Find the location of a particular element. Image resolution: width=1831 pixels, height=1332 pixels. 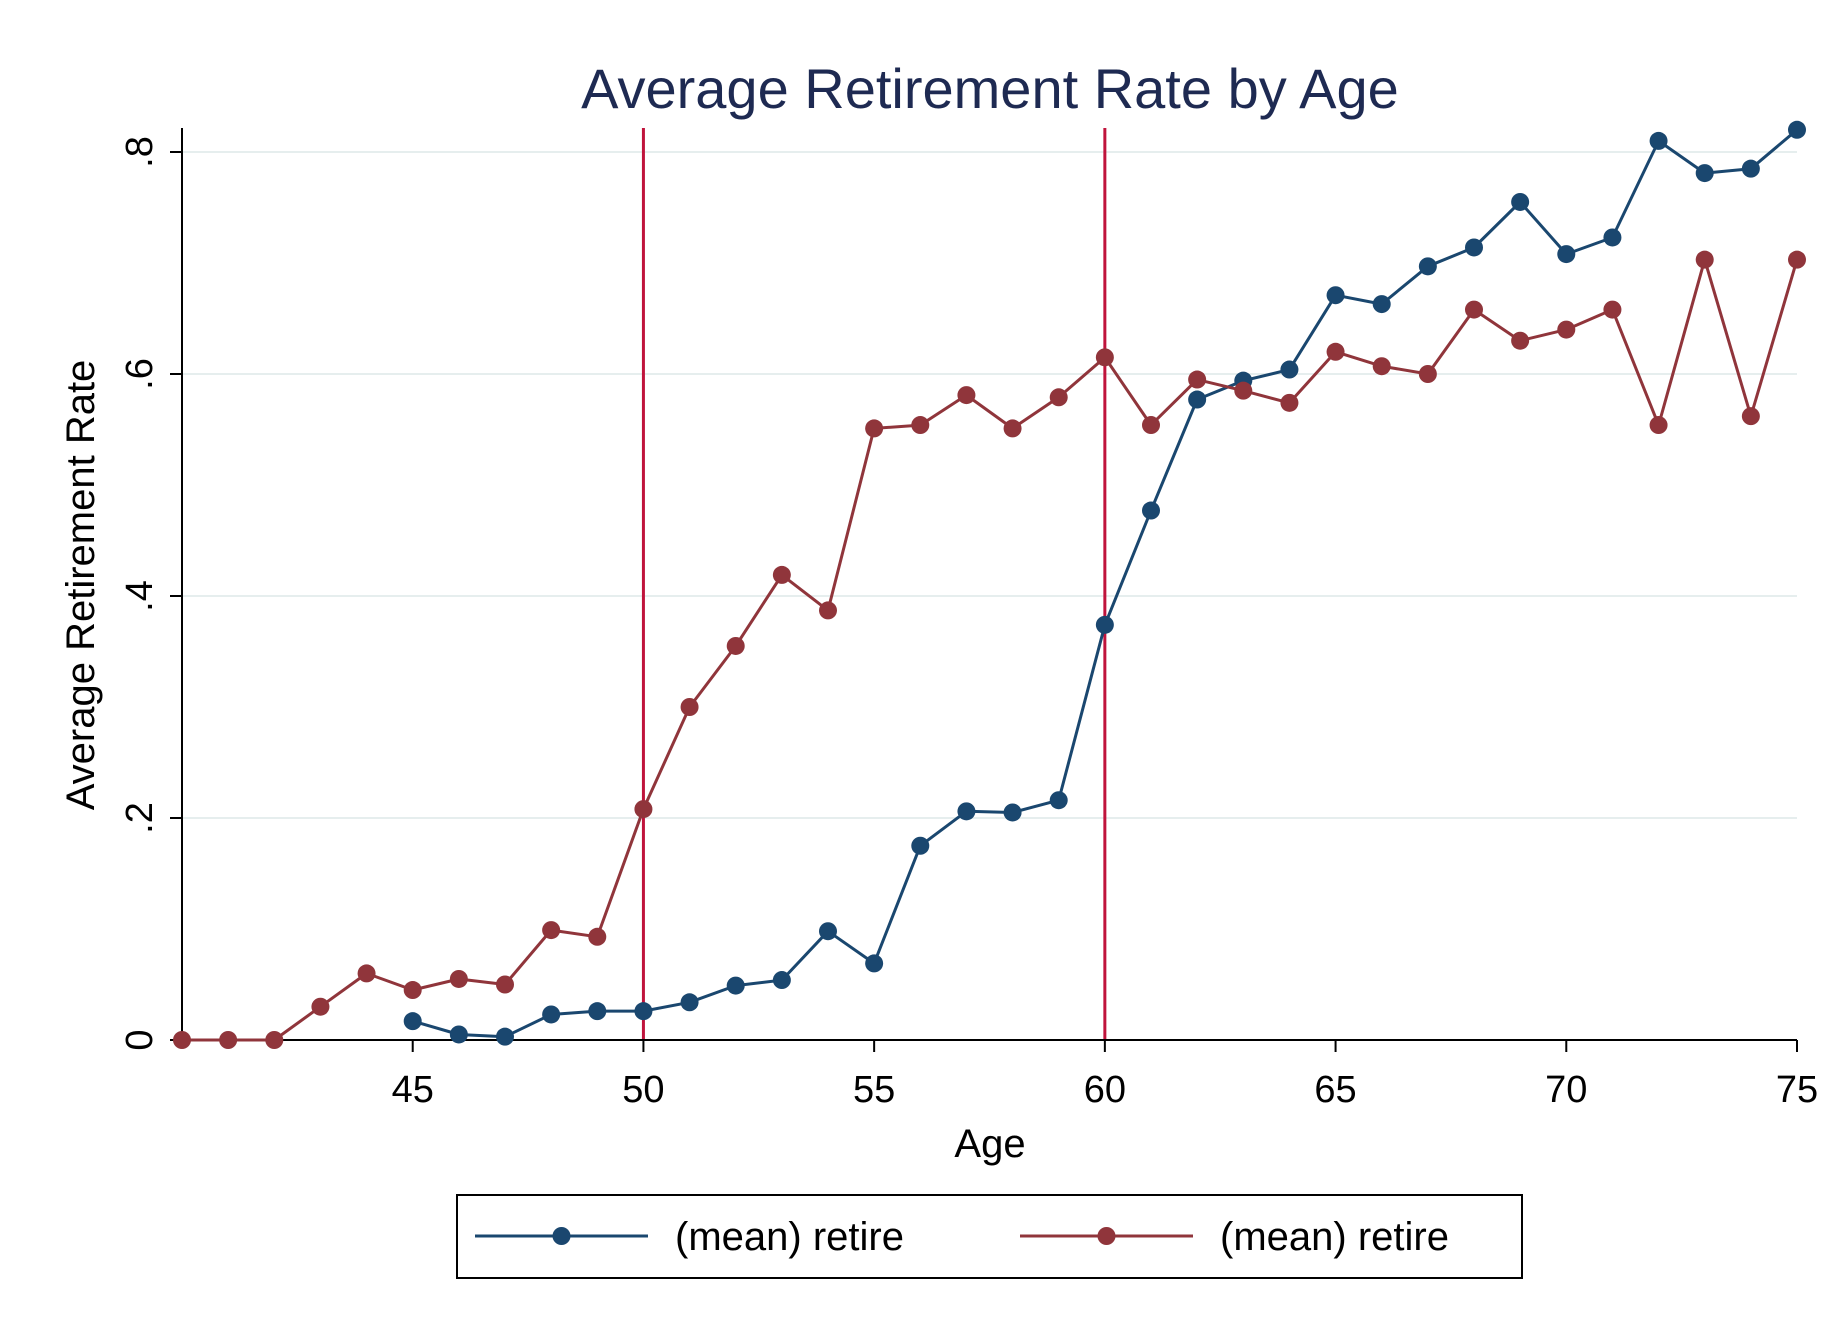

x-tick-label: 75 is located at coordinates (1797, 1090).